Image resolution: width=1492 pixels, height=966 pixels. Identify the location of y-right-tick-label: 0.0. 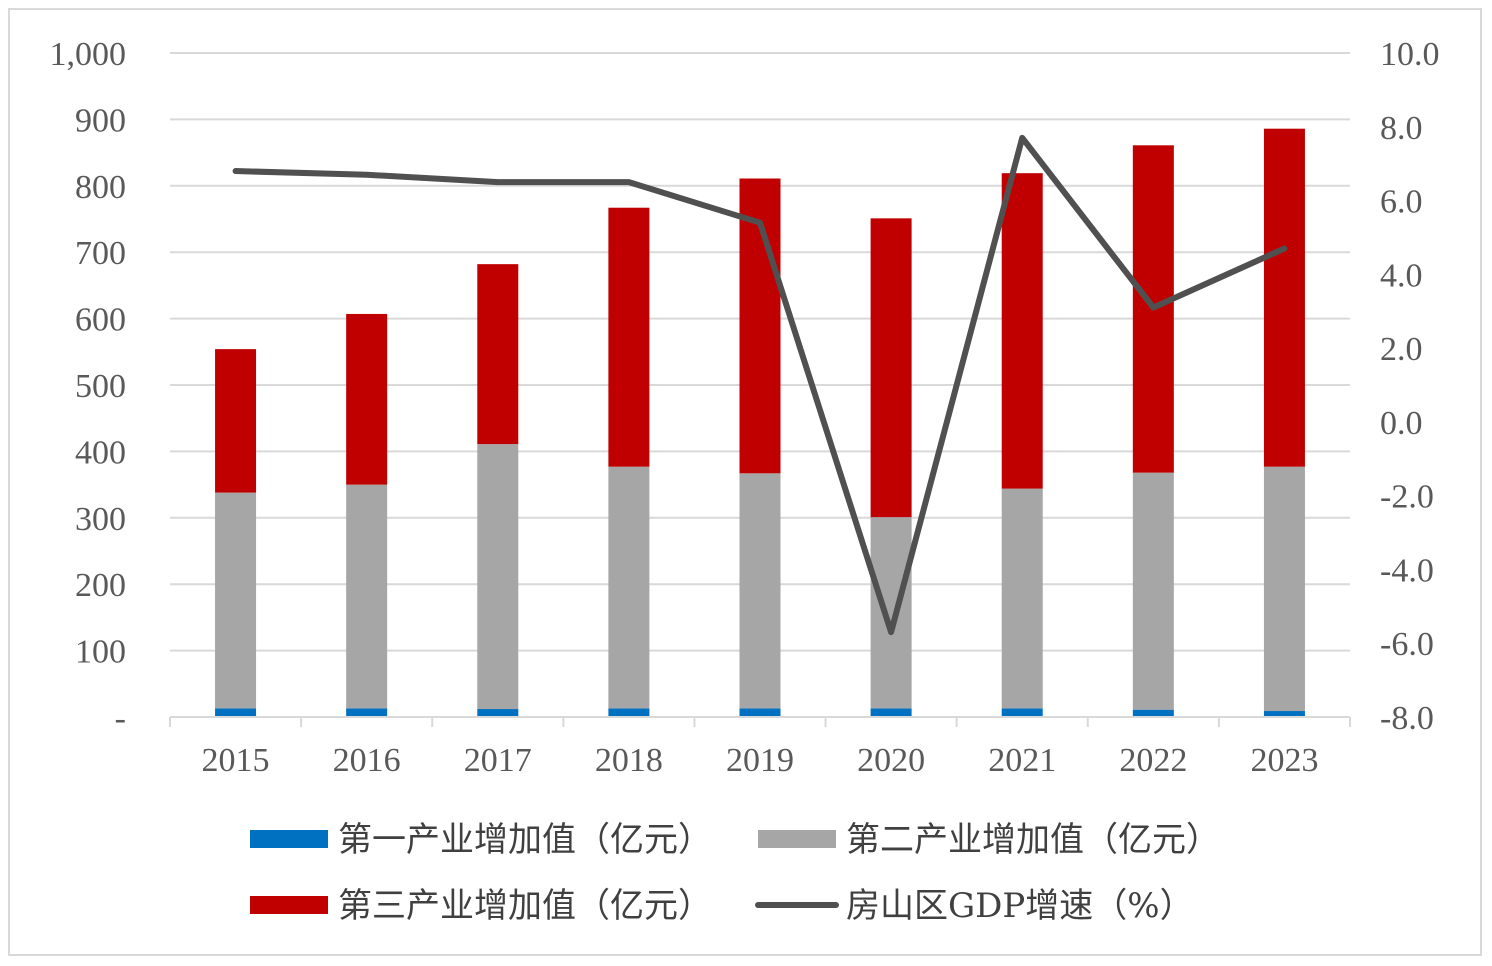
(1401, 423).